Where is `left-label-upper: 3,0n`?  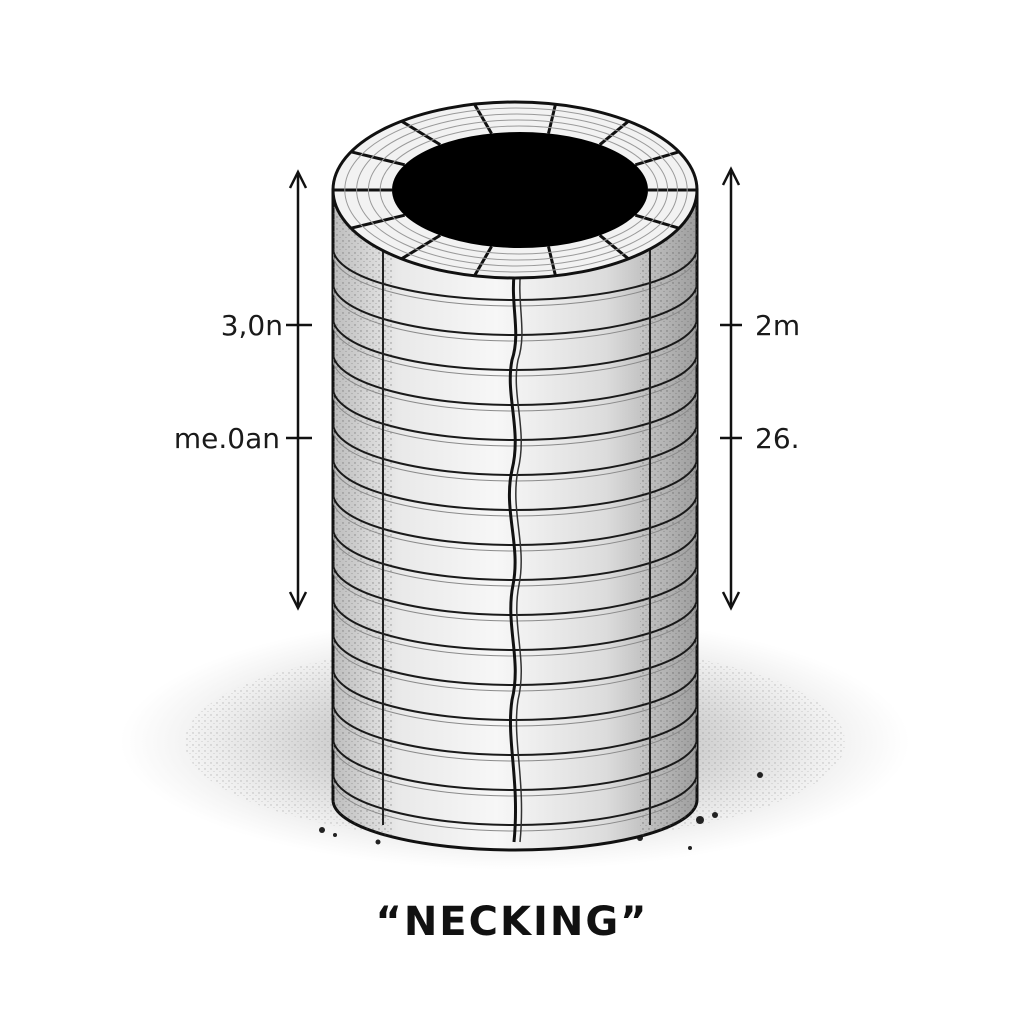
left-label-upper: 3,0n is located at coordinates (252, 325).